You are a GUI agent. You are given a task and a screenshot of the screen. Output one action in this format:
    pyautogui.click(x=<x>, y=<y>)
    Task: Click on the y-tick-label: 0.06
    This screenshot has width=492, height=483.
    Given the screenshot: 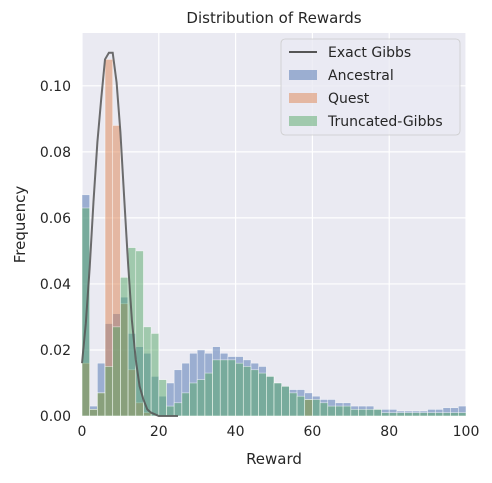 What is the action you would take?
    pyautogui.click(x=55, y=219)
    